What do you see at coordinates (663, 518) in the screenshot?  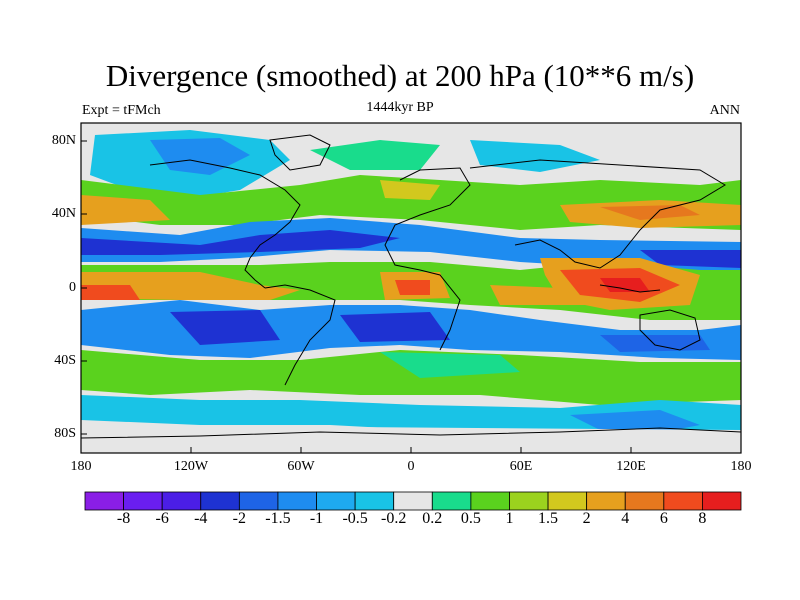 I see `colorbar-tick-label: 6` at bounding box center [663, 518].